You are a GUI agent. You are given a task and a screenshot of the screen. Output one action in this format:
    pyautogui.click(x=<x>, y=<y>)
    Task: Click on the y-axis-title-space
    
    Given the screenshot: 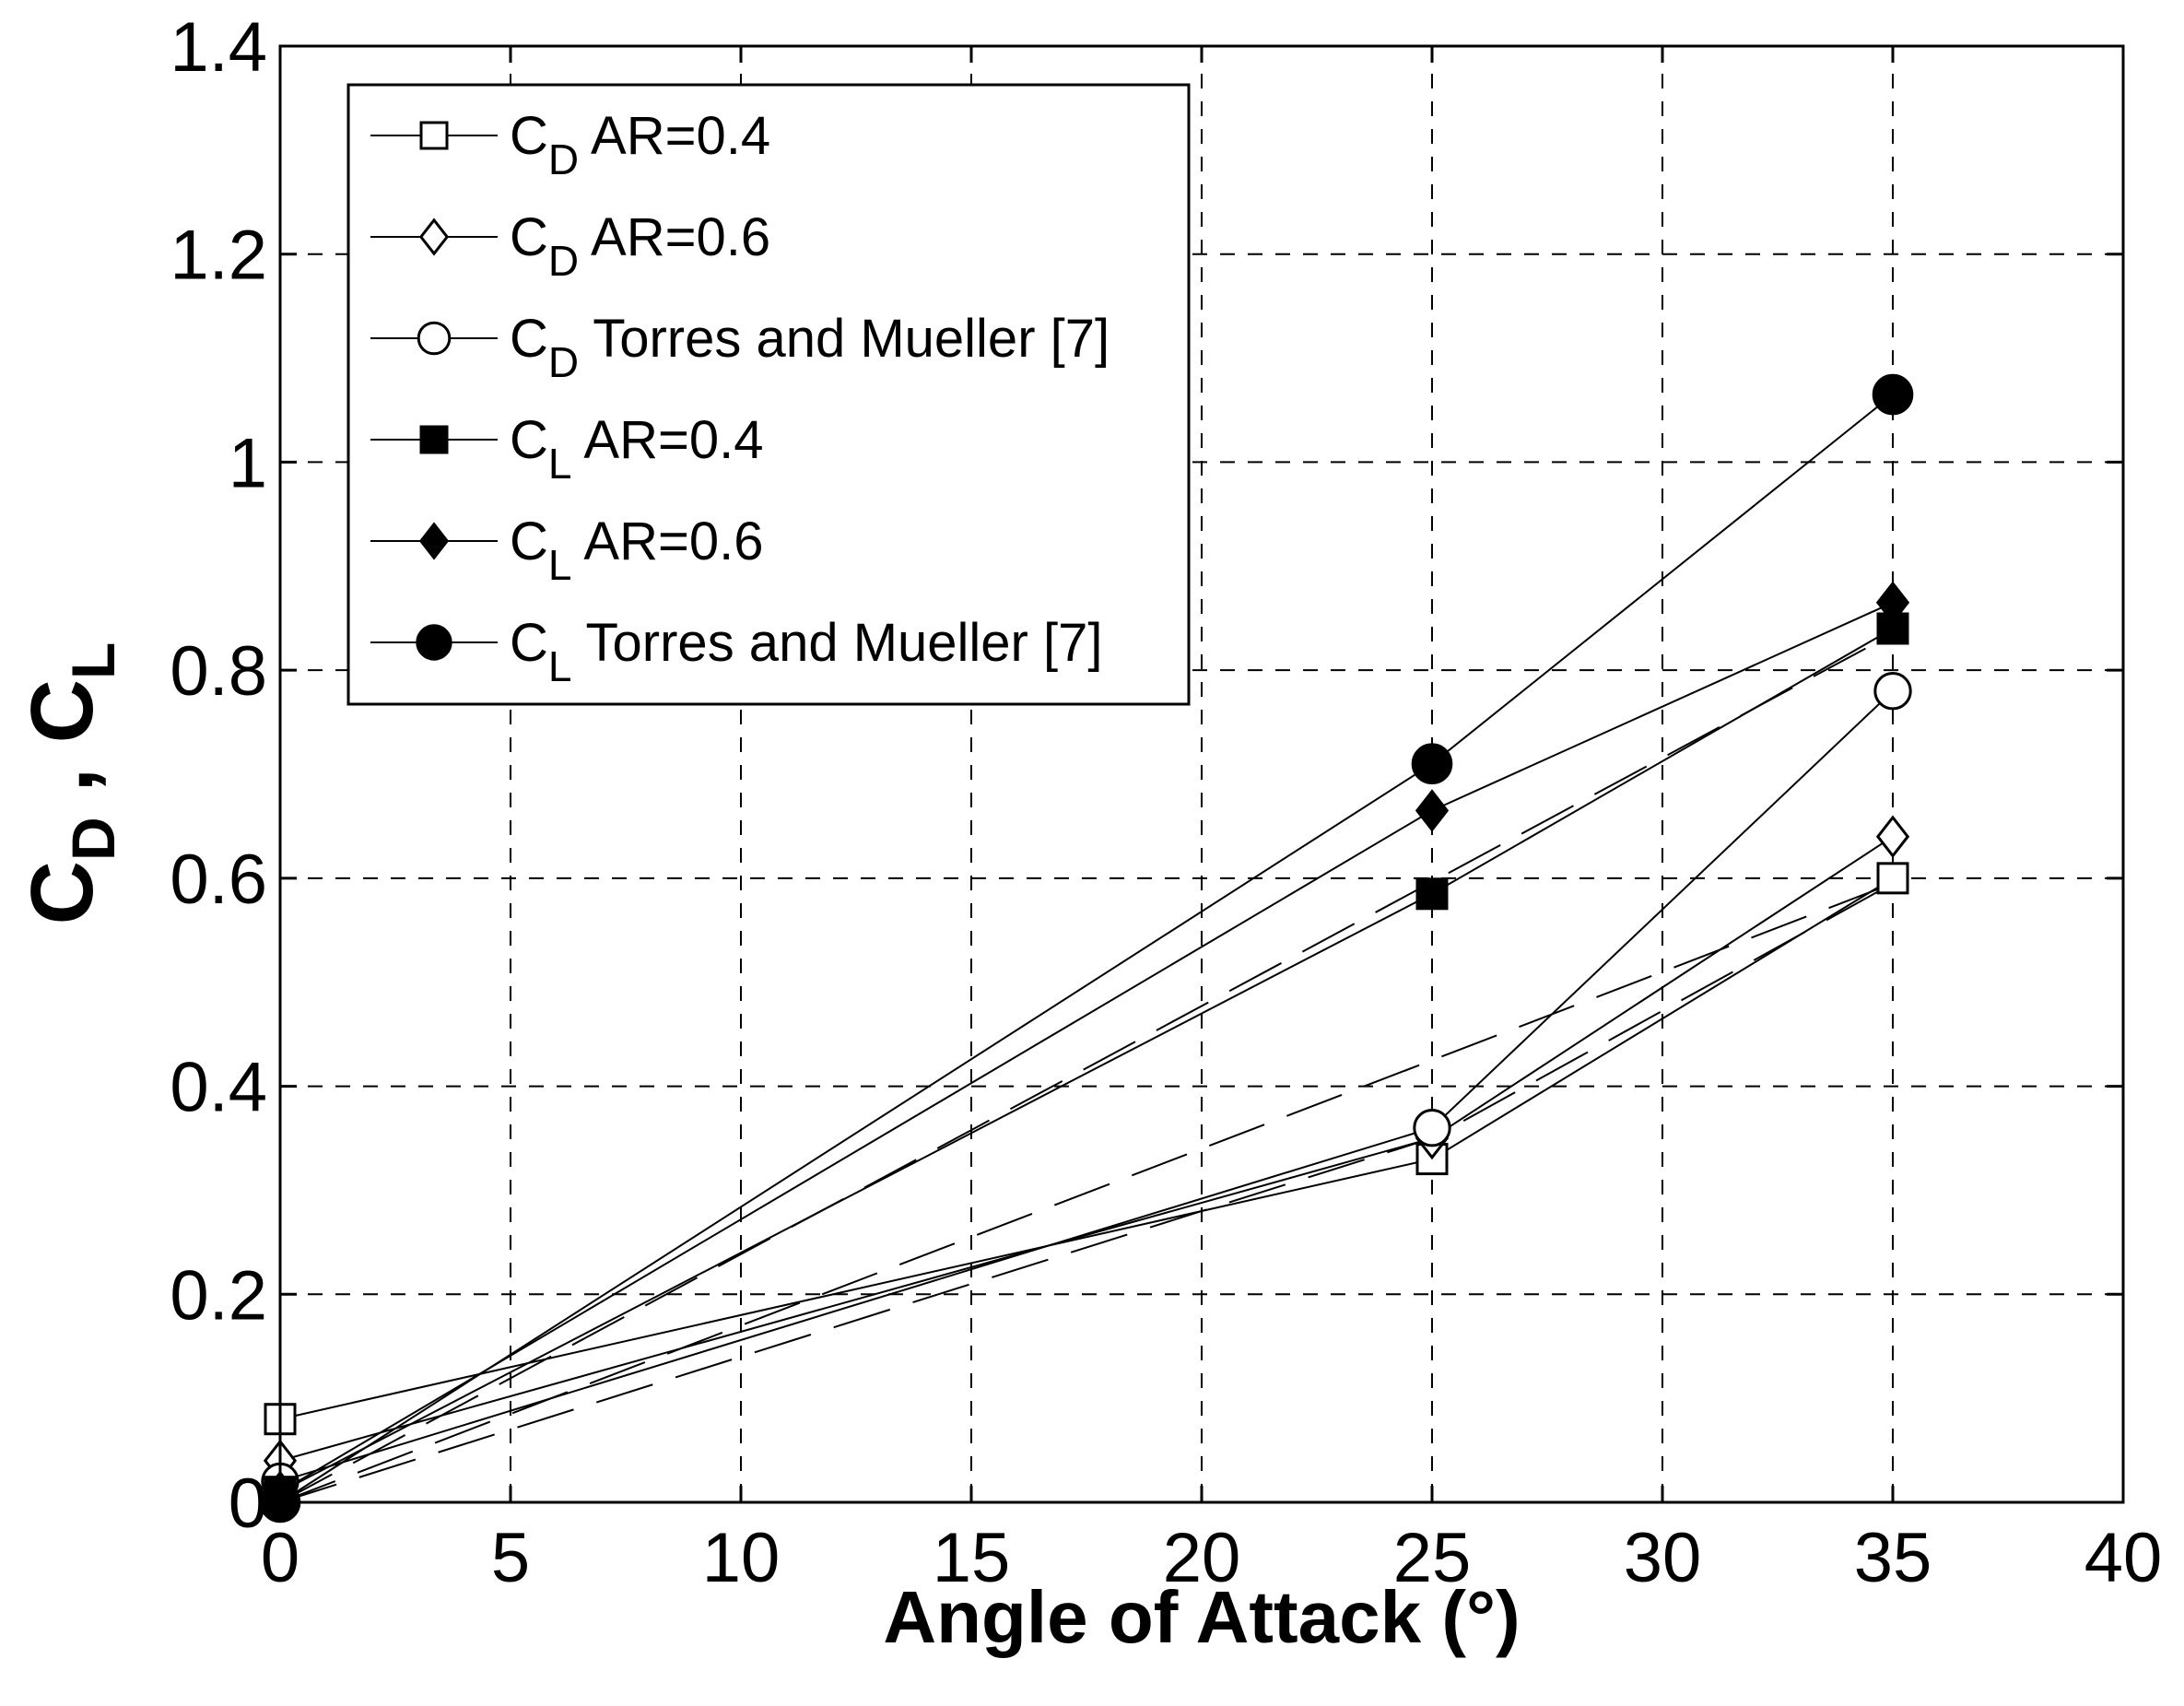 What is the action you would take?
    pyautogui.click(x=62, y=805)
    